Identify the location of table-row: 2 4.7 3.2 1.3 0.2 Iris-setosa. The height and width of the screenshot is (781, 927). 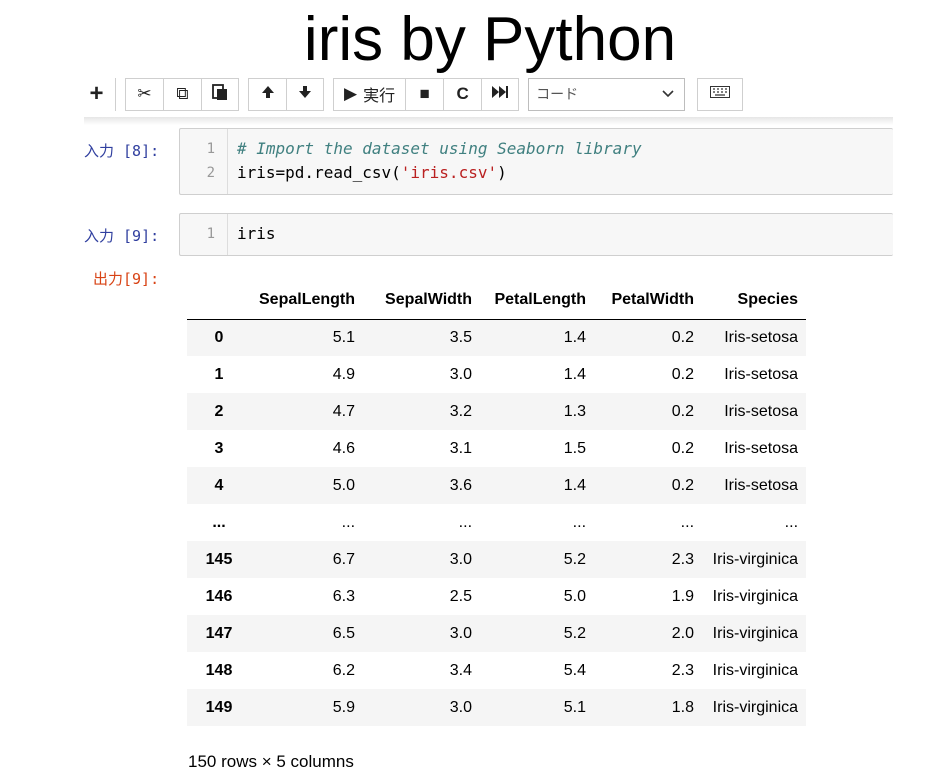
(497, 411).